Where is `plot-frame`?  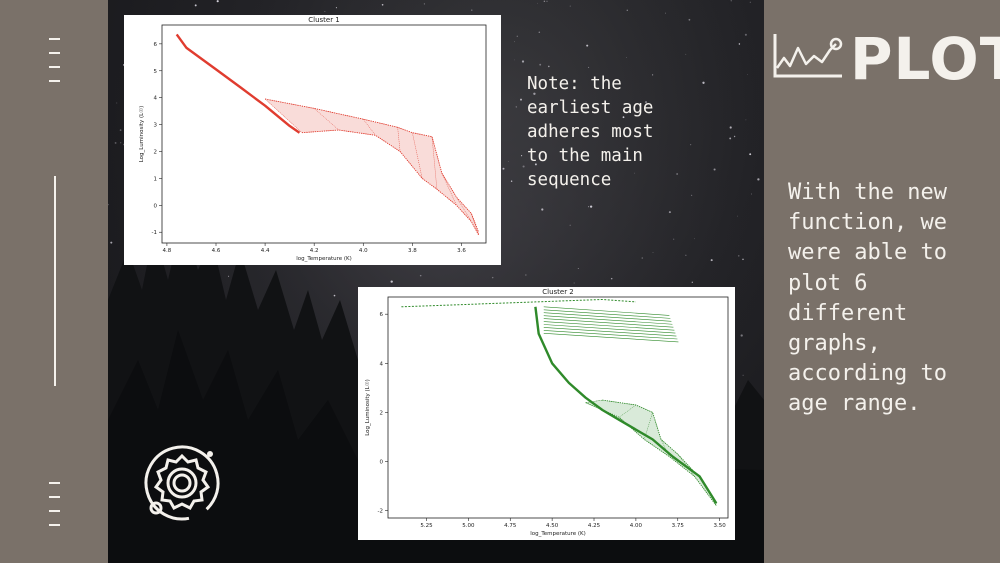
plot-frame is located at coordinates (324, 134).